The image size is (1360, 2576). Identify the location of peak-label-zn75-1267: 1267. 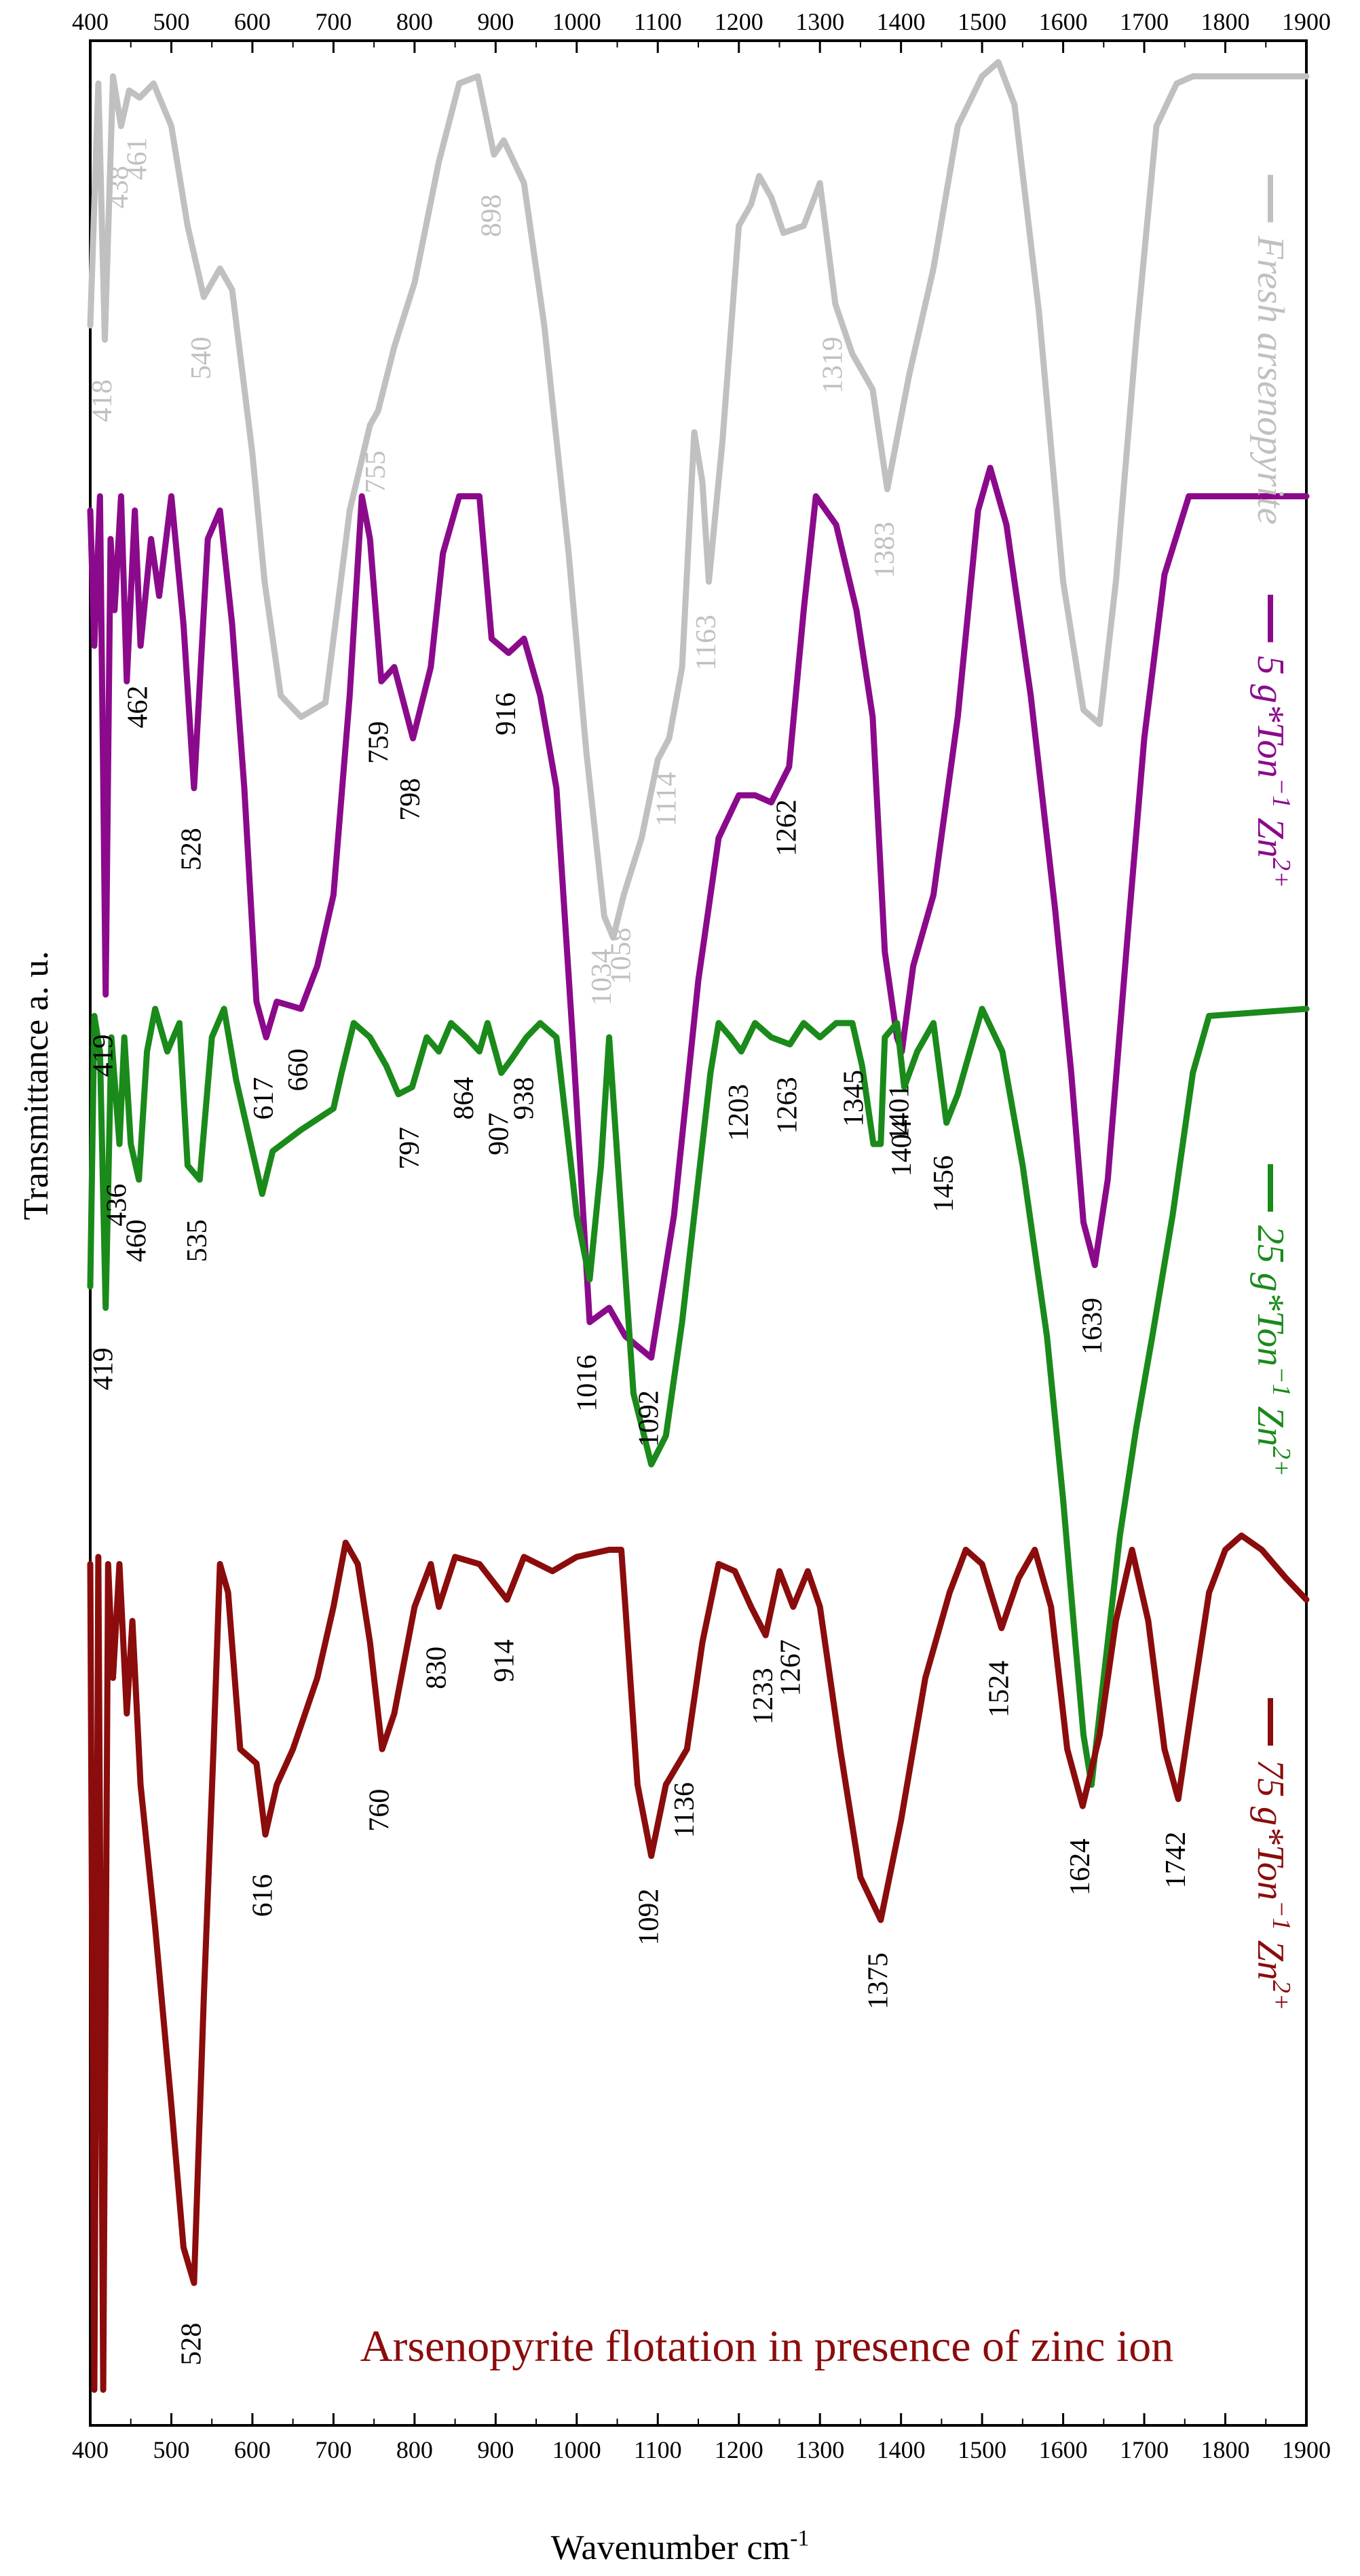
(790, 1667).